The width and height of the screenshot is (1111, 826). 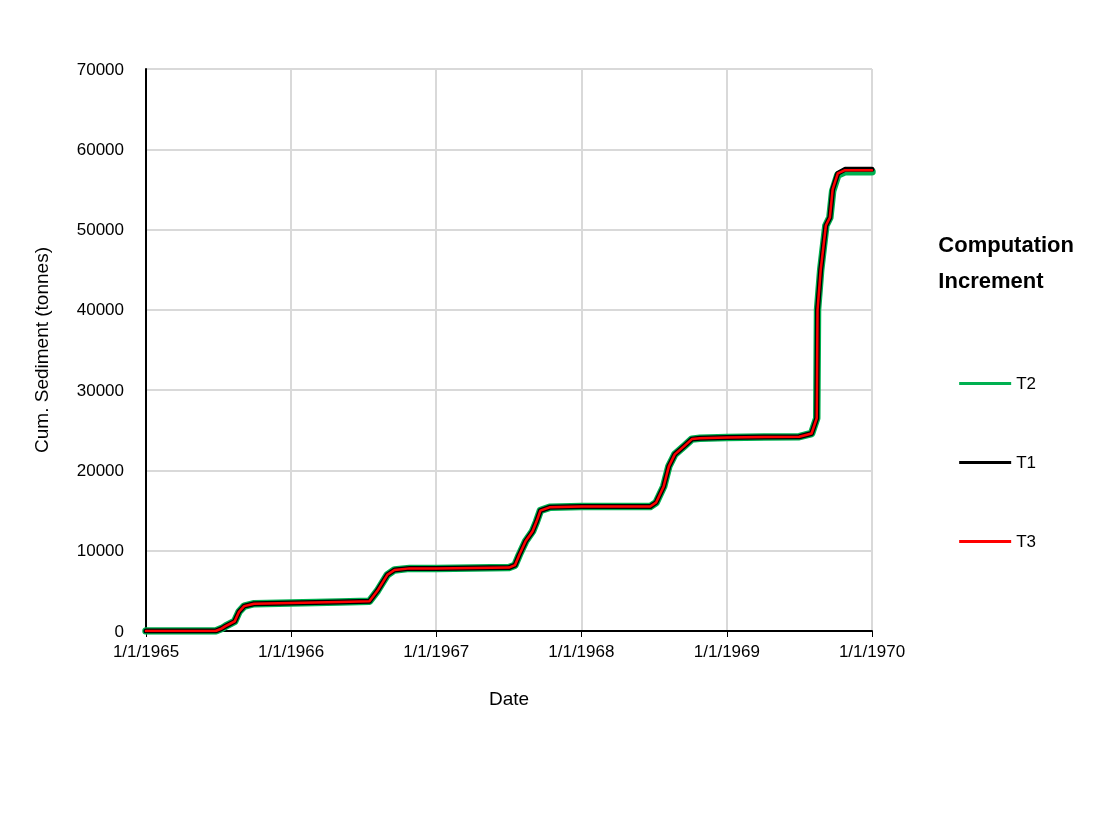 What do you see at coordinates (100, 69) in the screenshot?
I see `y-tick-label: 70000` at bounding box center [100, 69].